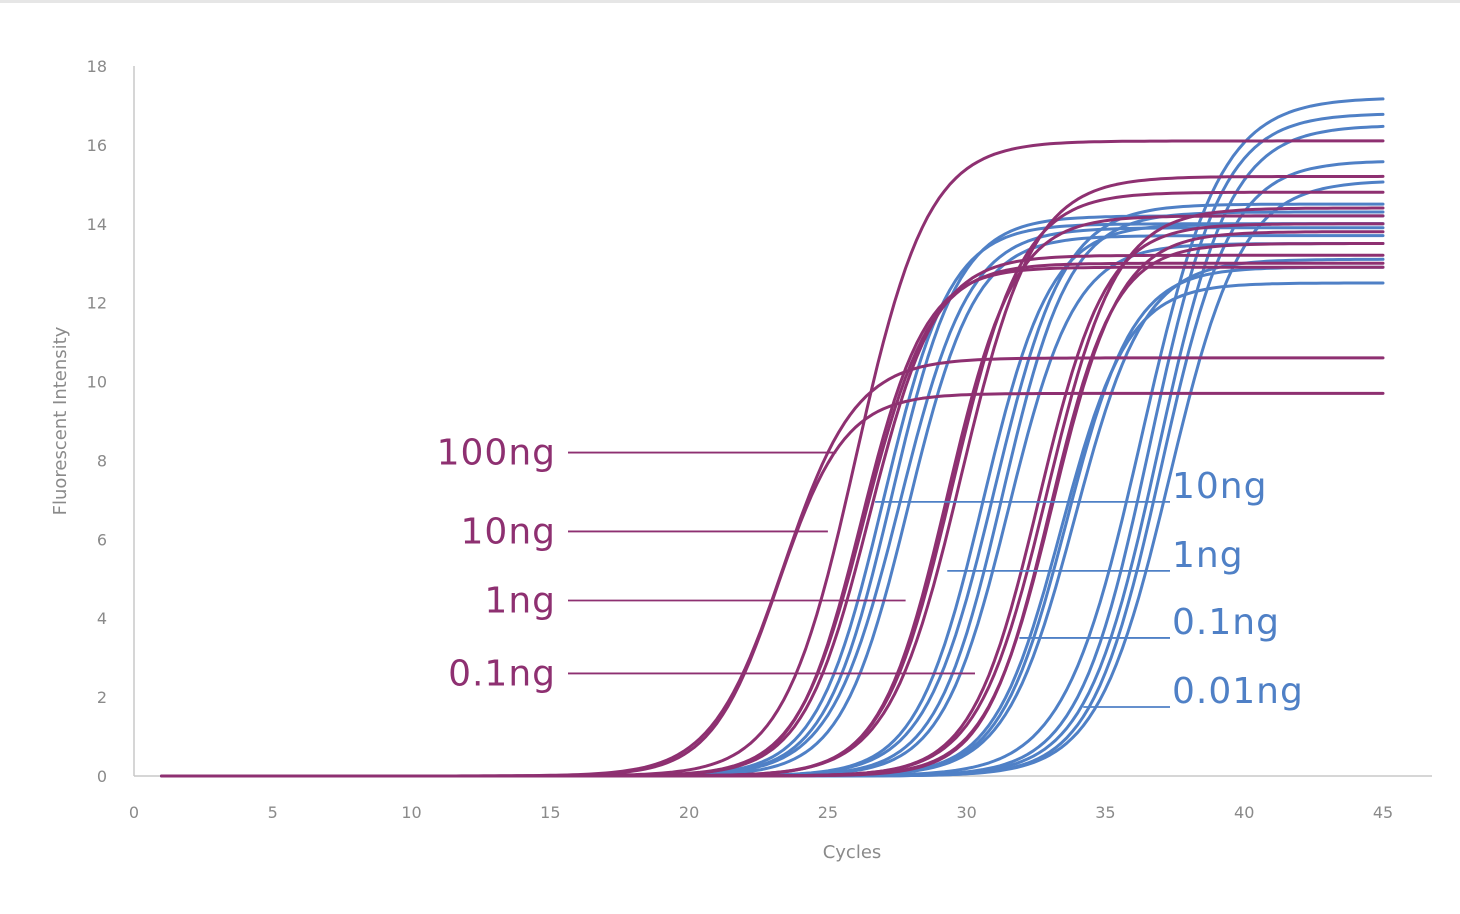  Describe the element at coordinates (97, 145) in the screenshot. I see `y-tick-label: 16` at that location.